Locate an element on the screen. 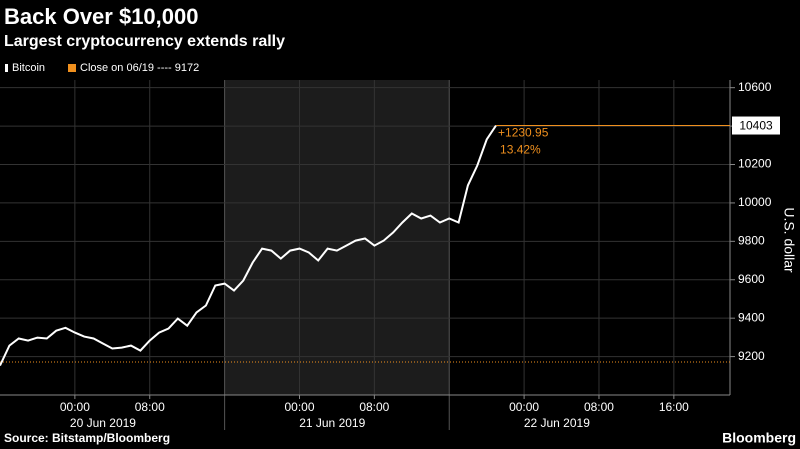  y-tick-label: 9200 is located at coordinates (751, 356).